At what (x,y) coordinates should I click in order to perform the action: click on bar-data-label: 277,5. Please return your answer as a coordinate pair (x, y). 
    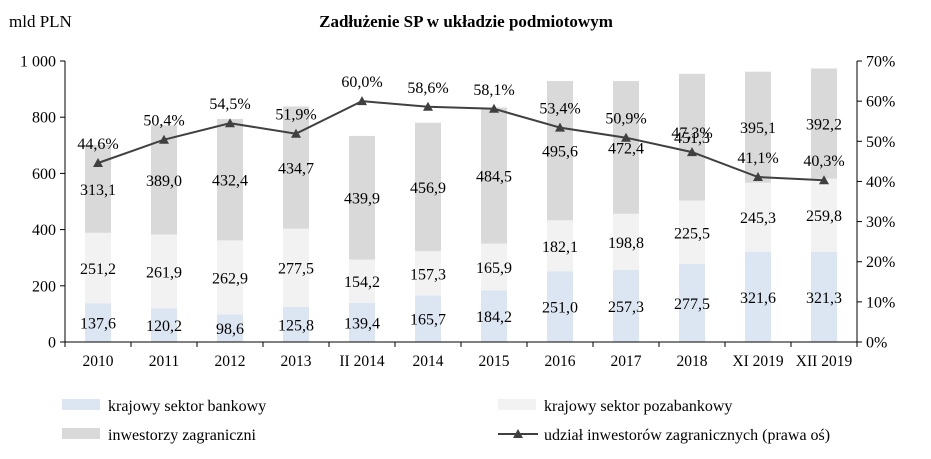
    Looking at the image, I should click on (692, 304).